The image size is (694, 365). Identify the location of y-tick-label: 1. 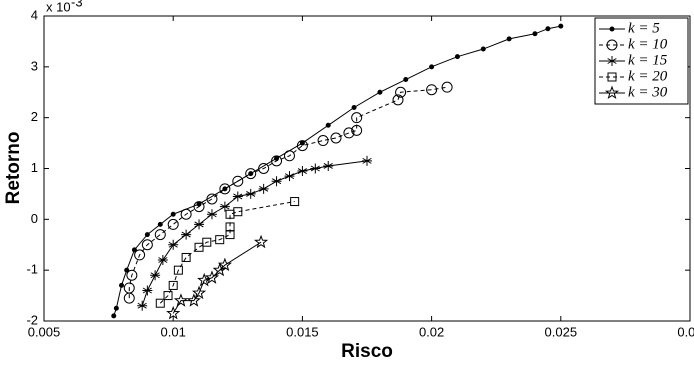
(34, 167).